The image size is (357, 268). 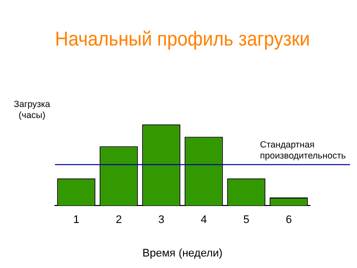 I want to click on x-tick-label: 2, so click(x=119, y=220).